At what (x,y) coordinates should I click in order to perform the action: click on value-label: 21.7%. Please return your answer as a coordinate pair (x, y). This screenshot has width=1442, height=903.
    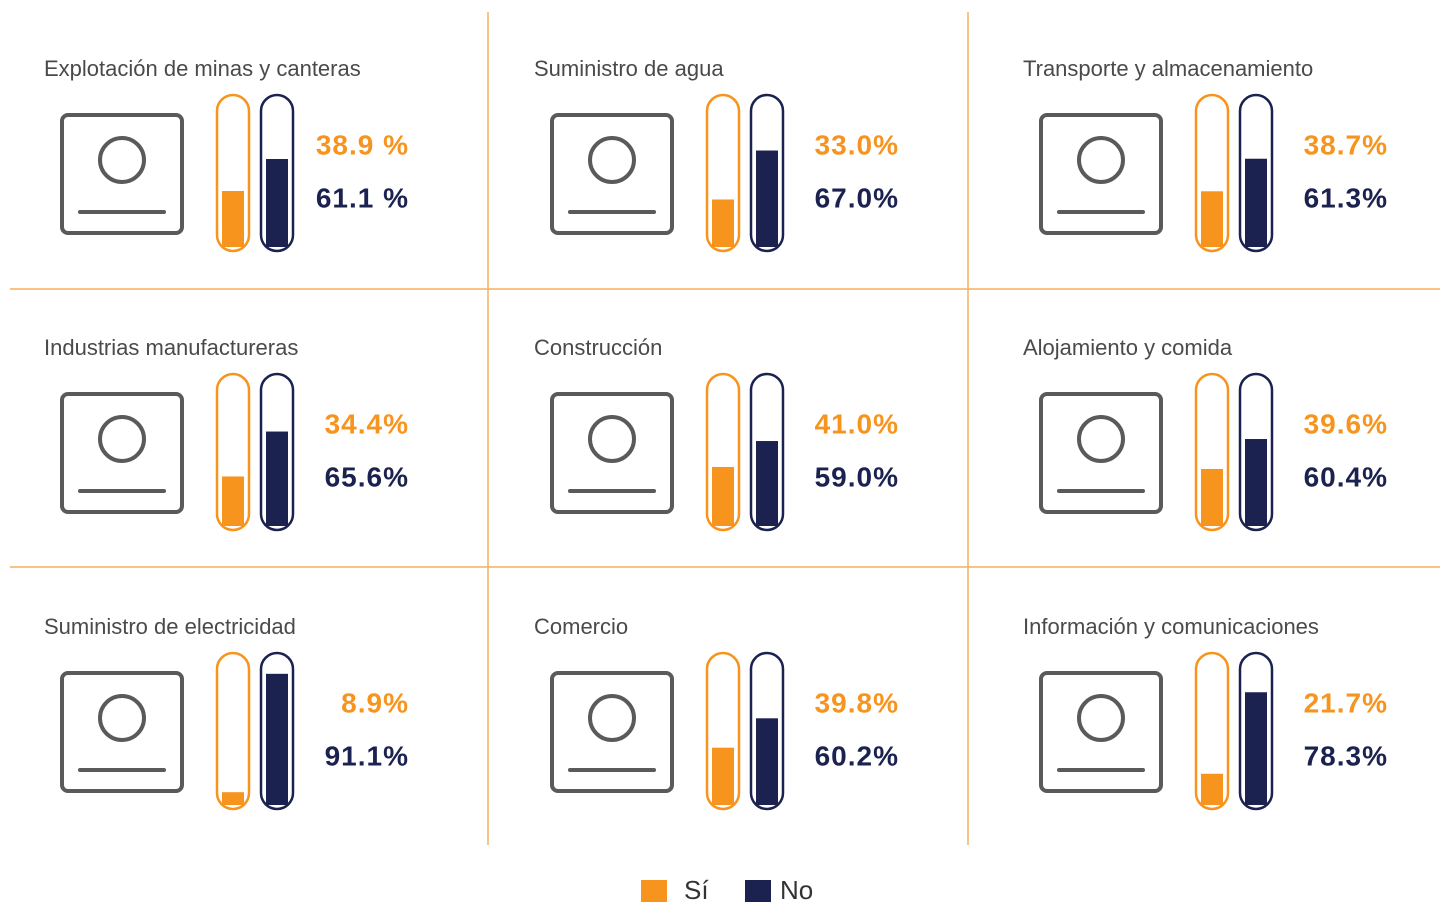
    Looking at the image, I should click on (1346, 702).